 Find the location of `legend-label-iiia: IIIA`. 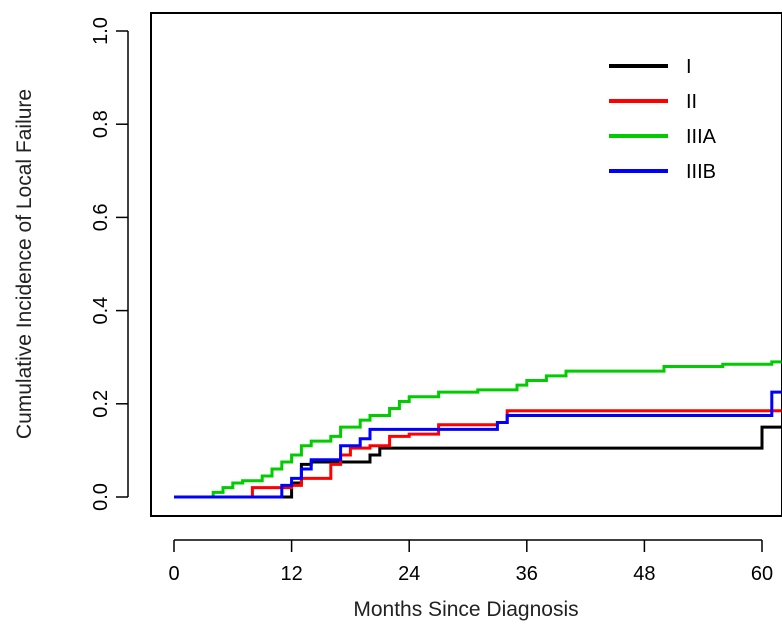

legend-label-iiia: IIIA is located at coordinates (701, 137).